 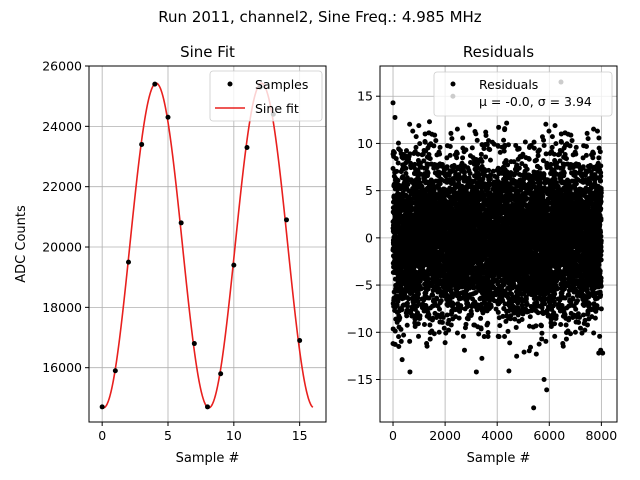 I want to click on sine-fit-ytick-label: 16000, so click(x=62, y=367).